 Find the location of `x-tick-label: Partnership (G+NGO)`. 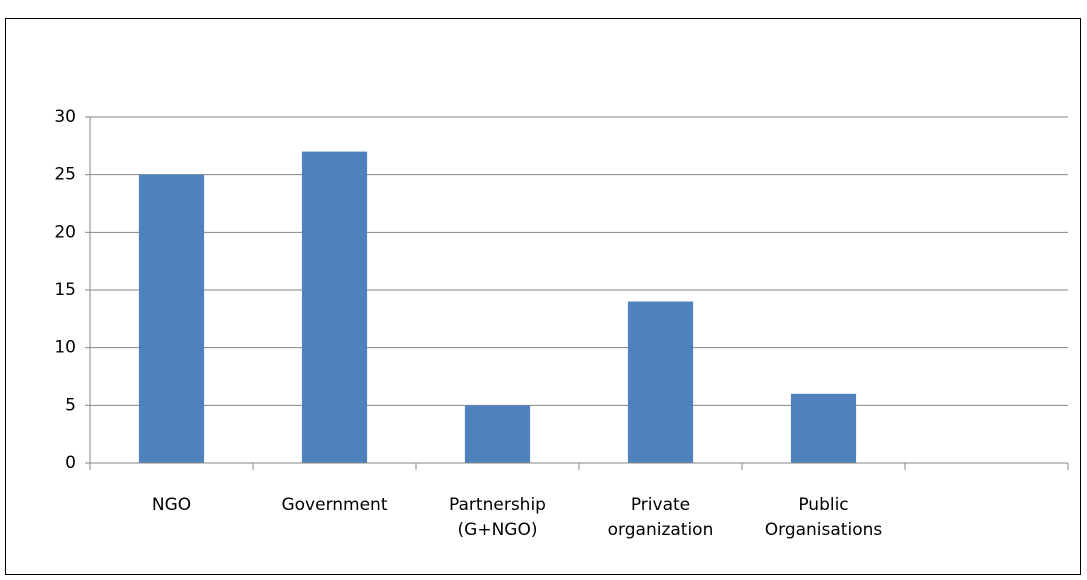

x-tick-label: Partnership (G+NGO) is located at coordinates (497, 517).